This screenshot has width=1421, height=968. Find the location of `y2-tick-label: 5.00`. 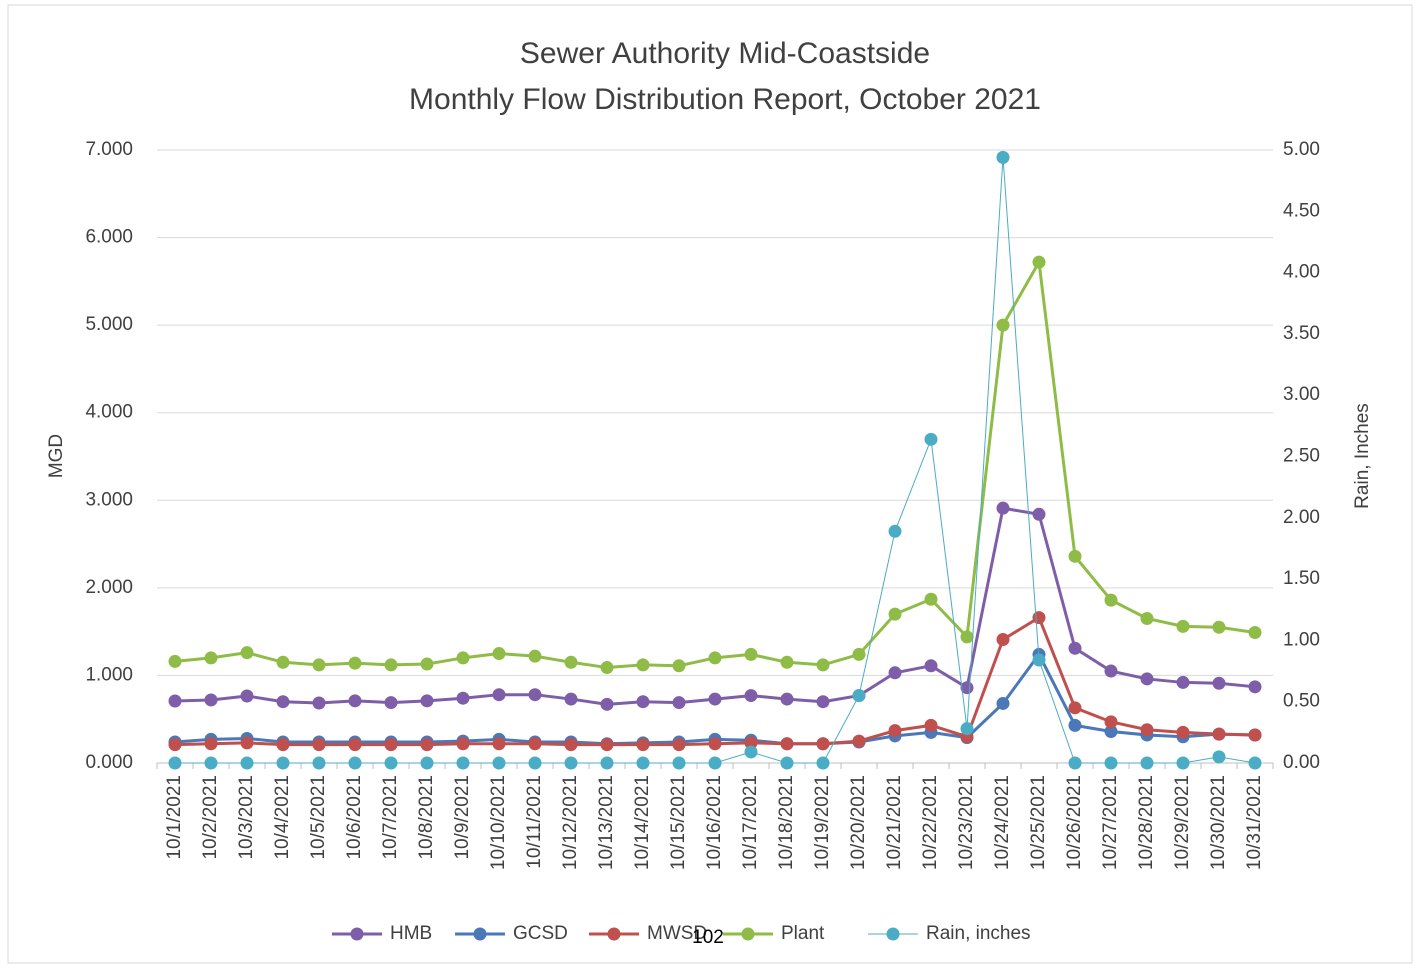

y2-tick-label: 5.00 is located at coordinates (1301, 149).